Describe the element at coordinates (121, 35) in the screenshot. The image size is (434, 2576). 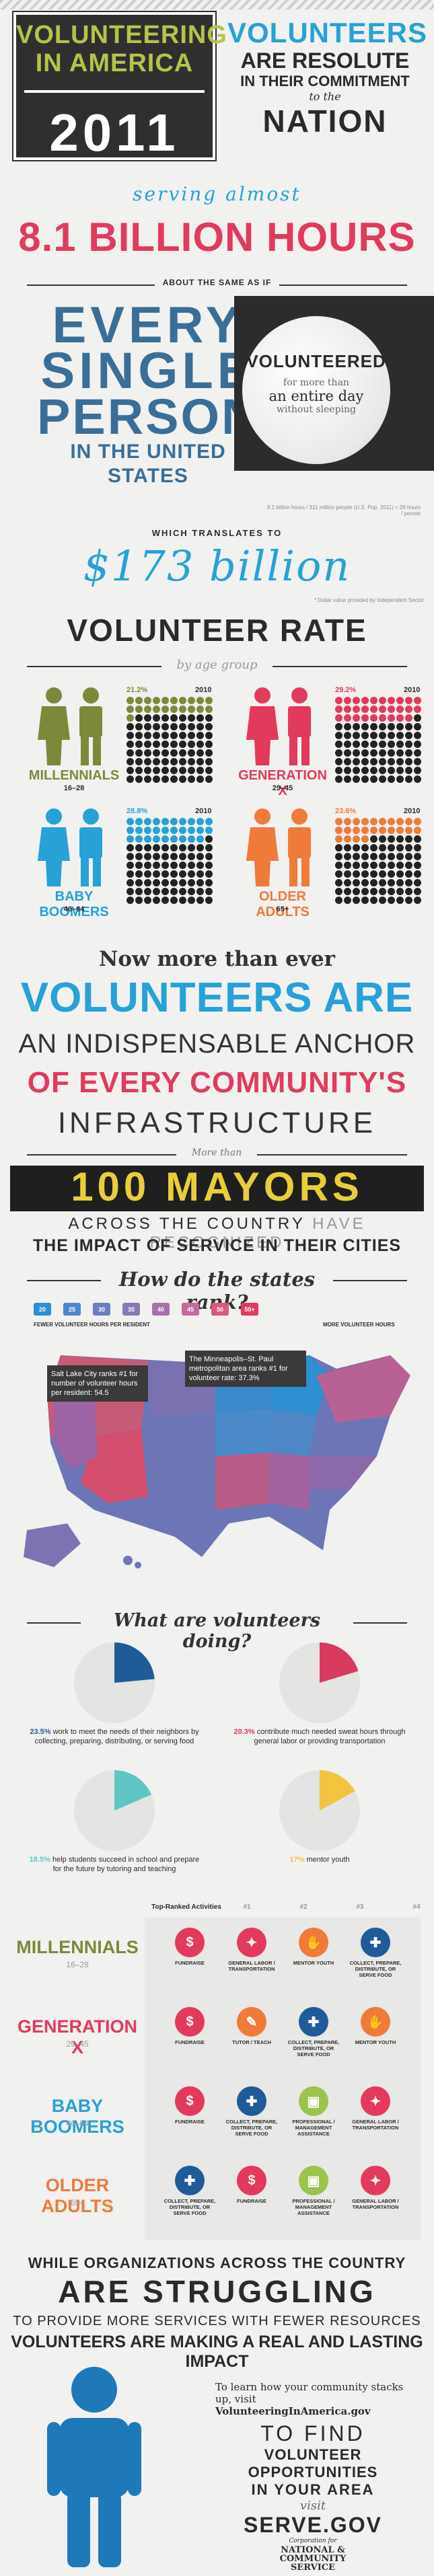
I see `title-line-1: VOLUNTEERING` at that location.